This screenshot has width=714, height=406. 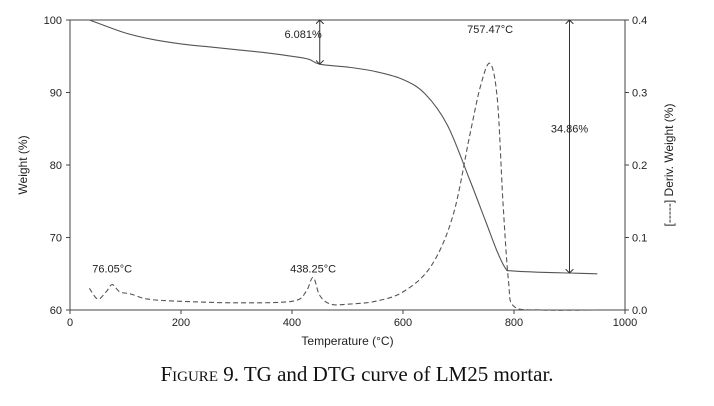 I want to click on y-tick-label-left: 100, so click(x=53, y=21).